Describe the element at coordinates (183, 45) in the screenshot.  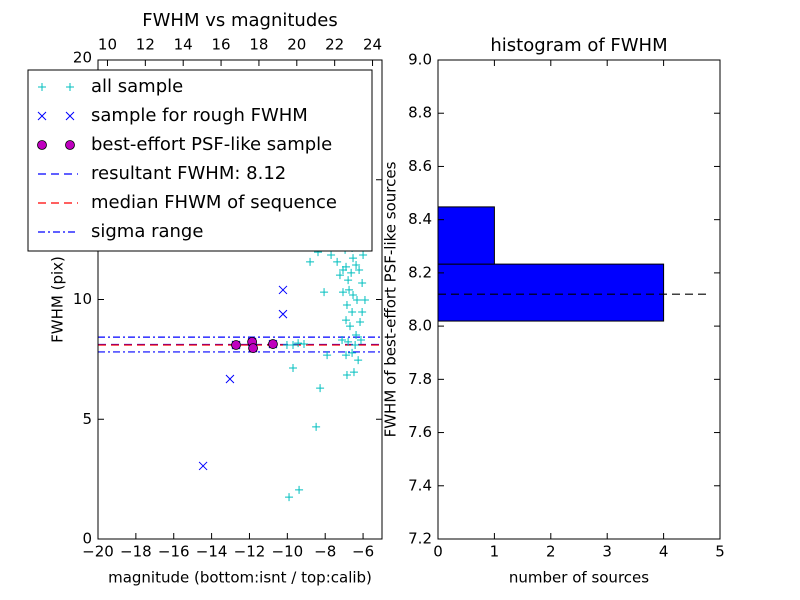
I see `x2-tick-label: 14` at that location.